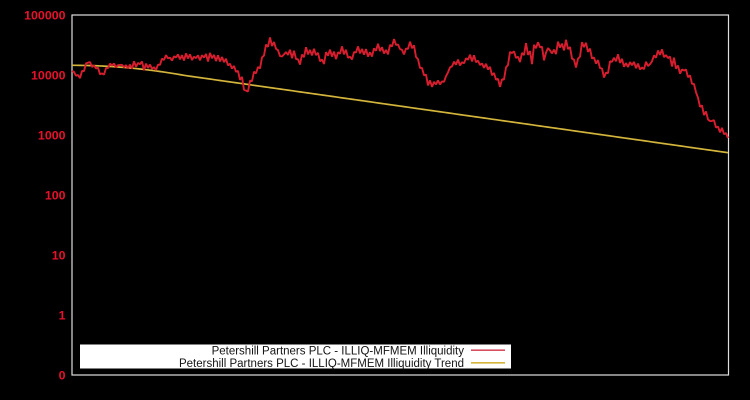  I want to click on svg-text: 100000, so click(44, 16).